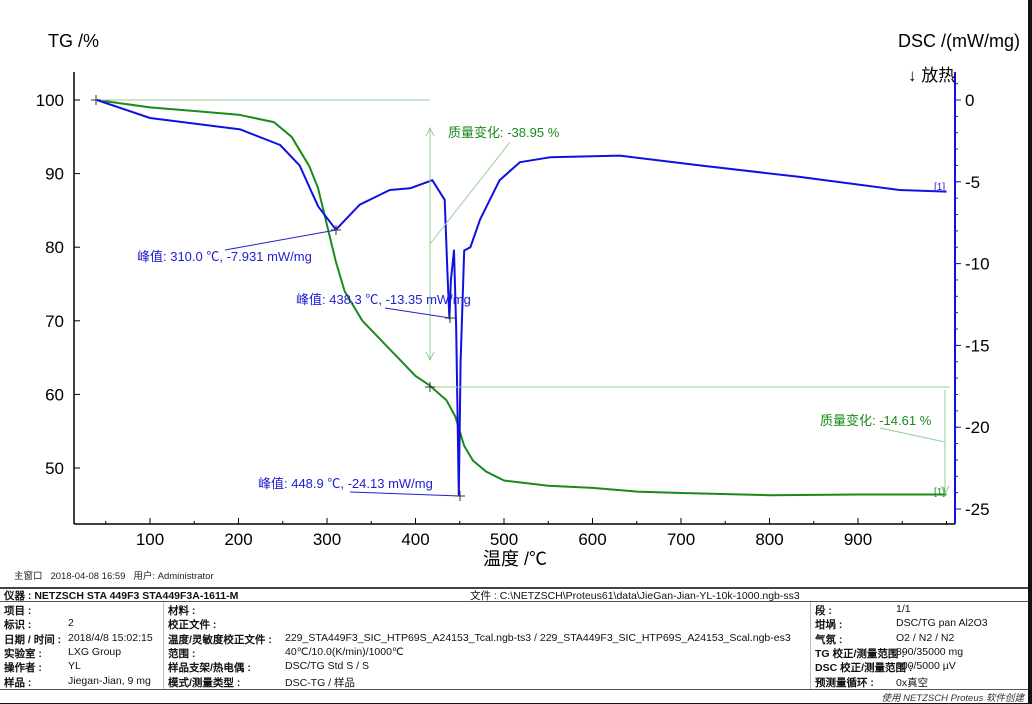 Image resolution: width=1032 pixels, height=704 pixels. I want to click on x-tick-label: 200, so click(238, 539).